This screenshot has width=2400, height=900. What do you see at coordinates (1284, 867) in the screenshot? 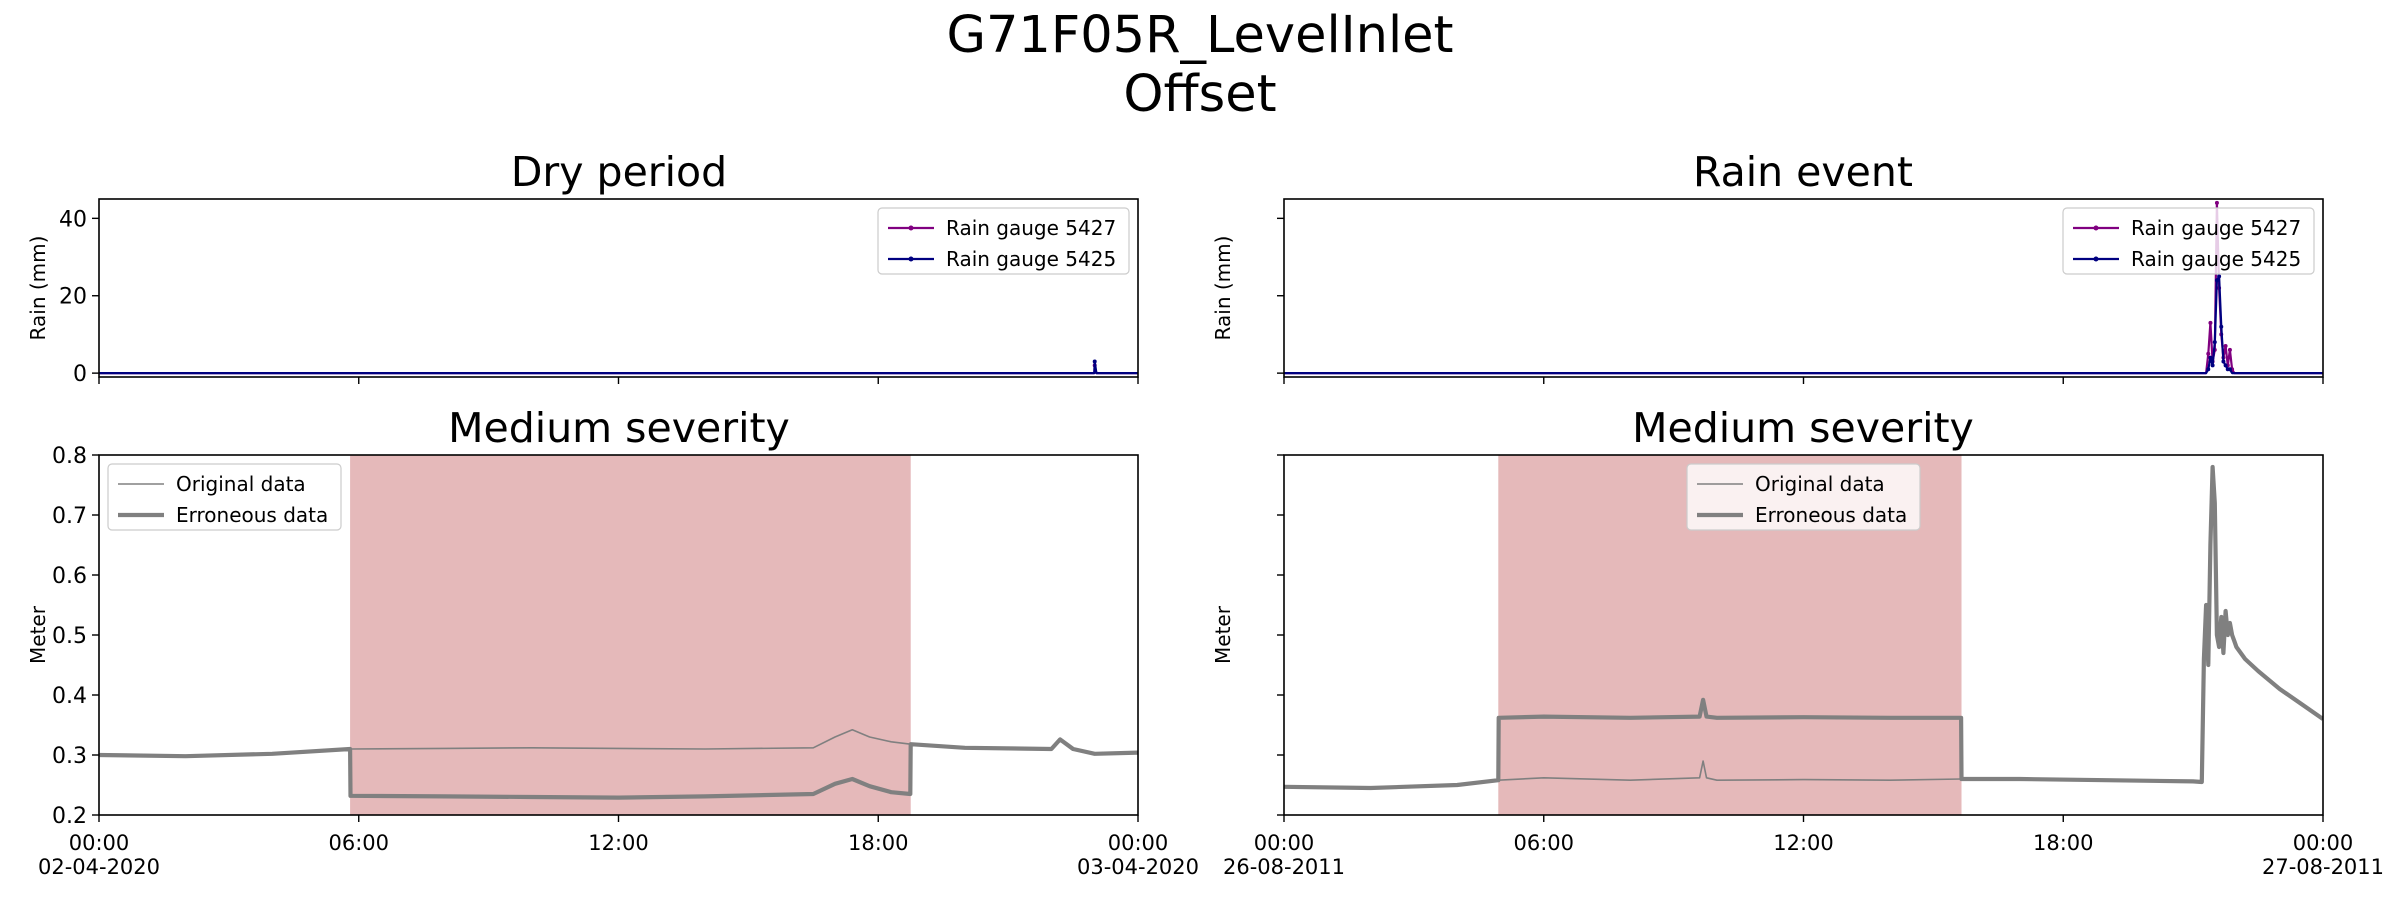
I see `x-tick-date-label: 26-08-2011` at bounding box center [1284, 867].